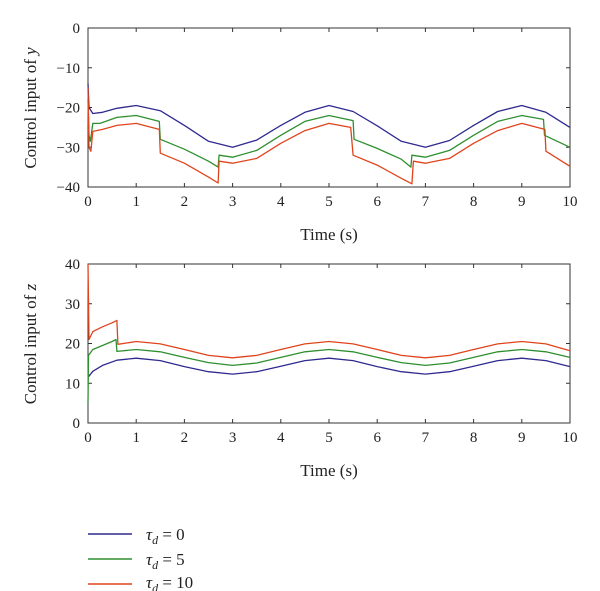 This screenshot has width=600, height=591. Describe the element at coordinates (72, 384) in the screenshot. I see `y-tick-label: 10` at that location.